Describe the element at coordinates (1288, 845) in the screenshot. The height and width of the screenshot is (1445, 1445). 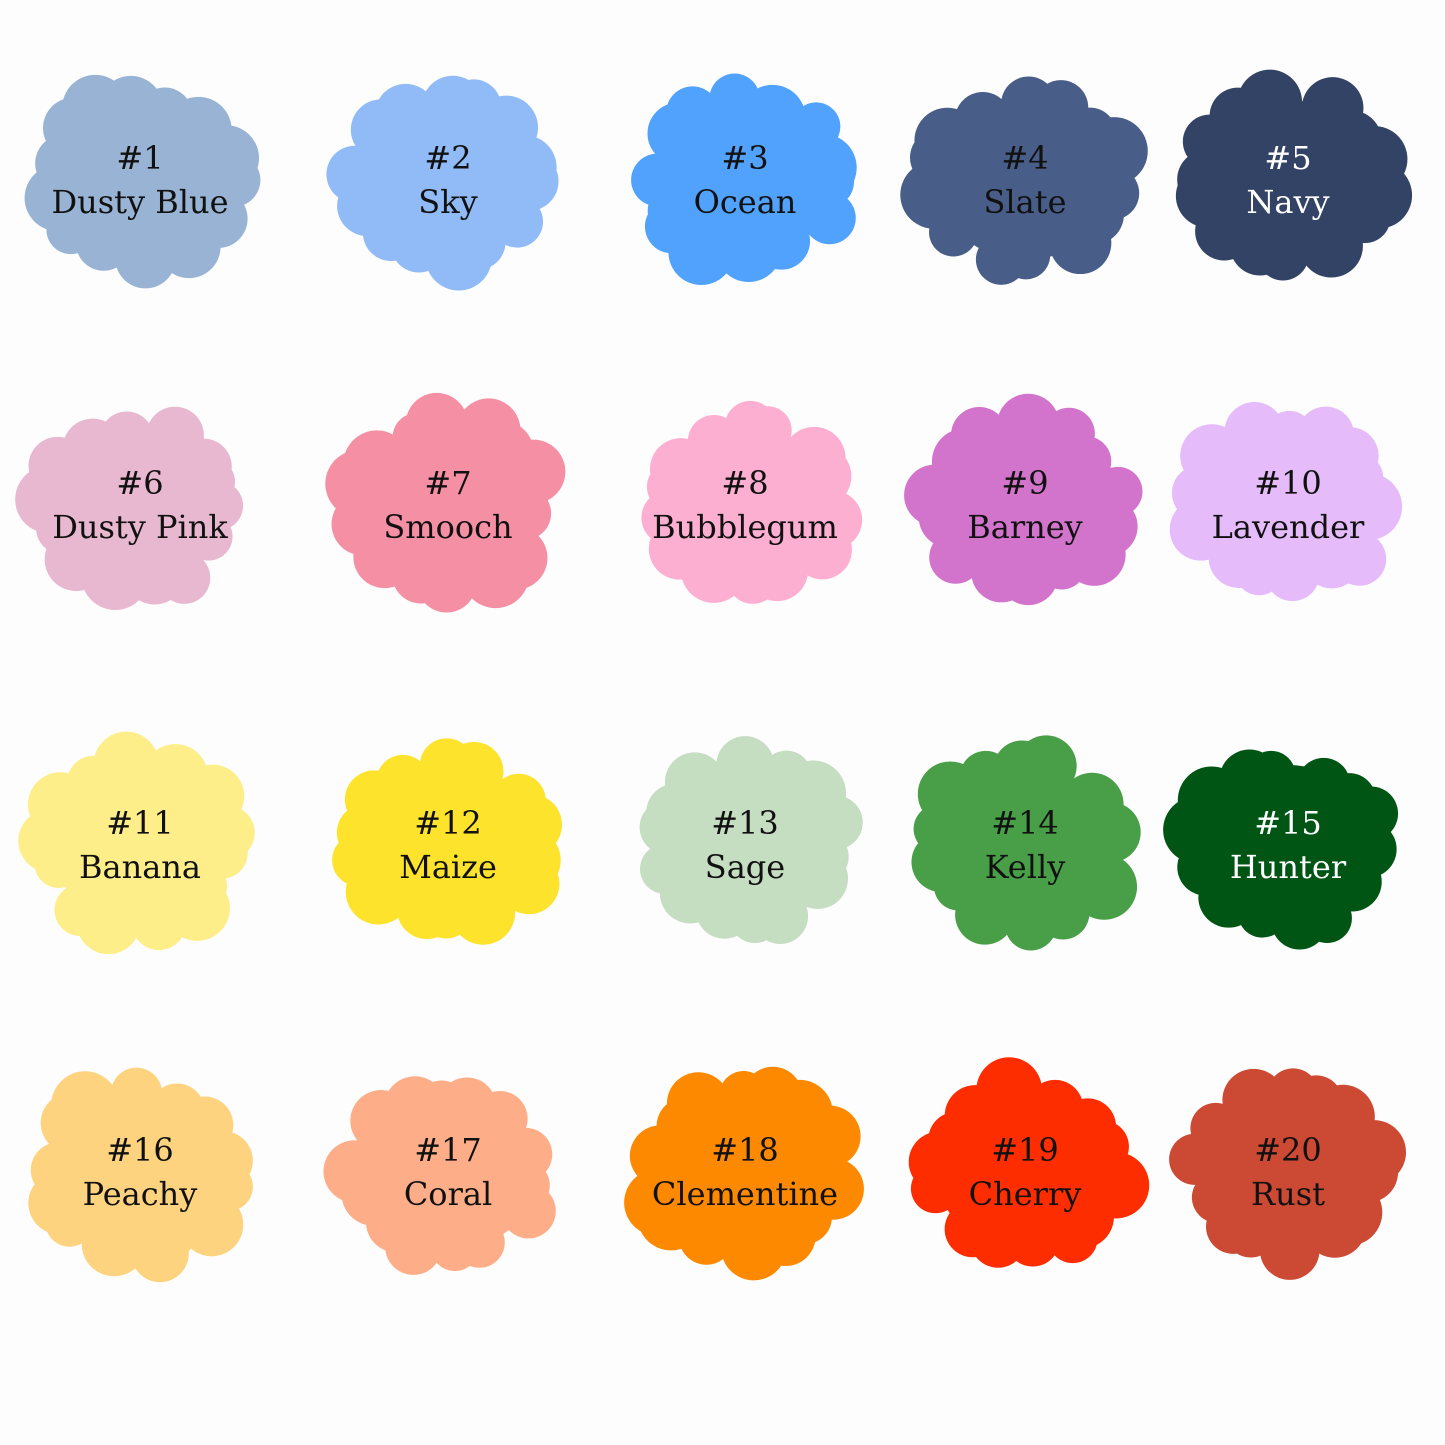
I see `swatch-label: #15 Hunter` at that location.